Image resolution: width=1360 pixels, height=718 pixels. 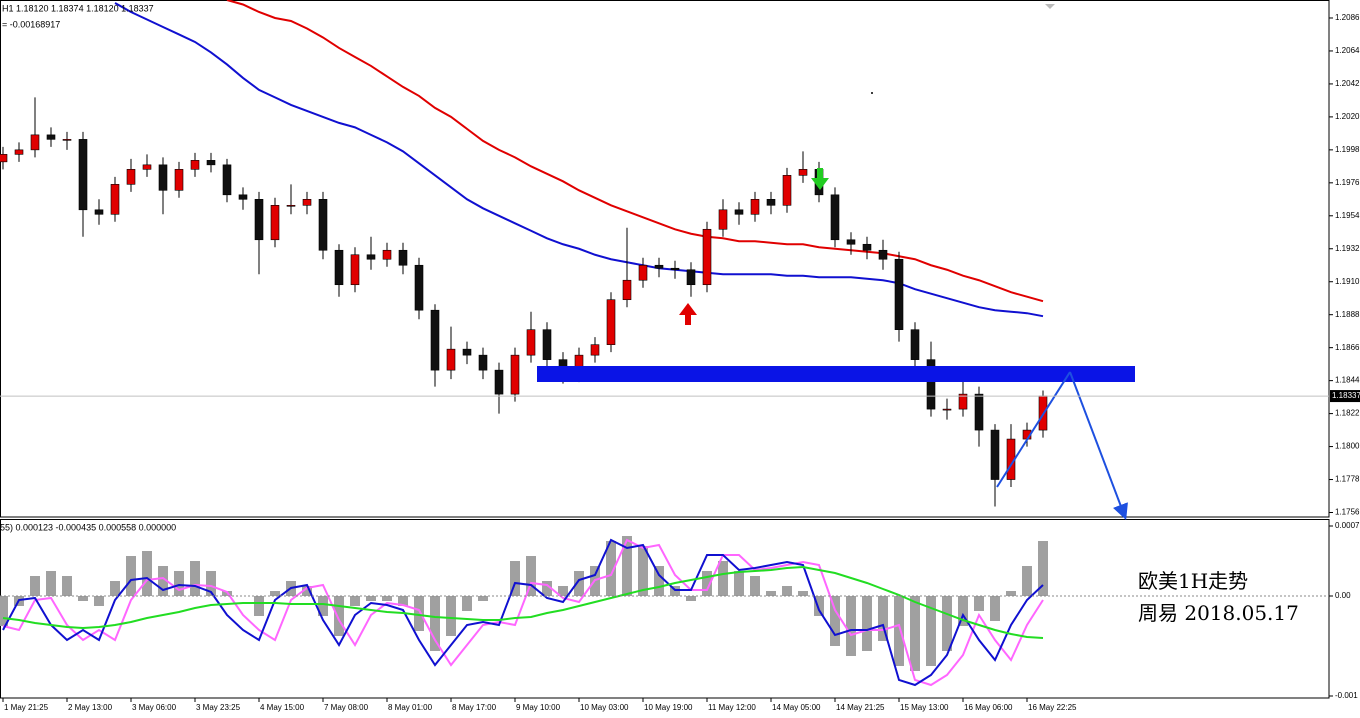 I want to click on x-tick-label: 2 May 13:00, so click(x=90, y=707).